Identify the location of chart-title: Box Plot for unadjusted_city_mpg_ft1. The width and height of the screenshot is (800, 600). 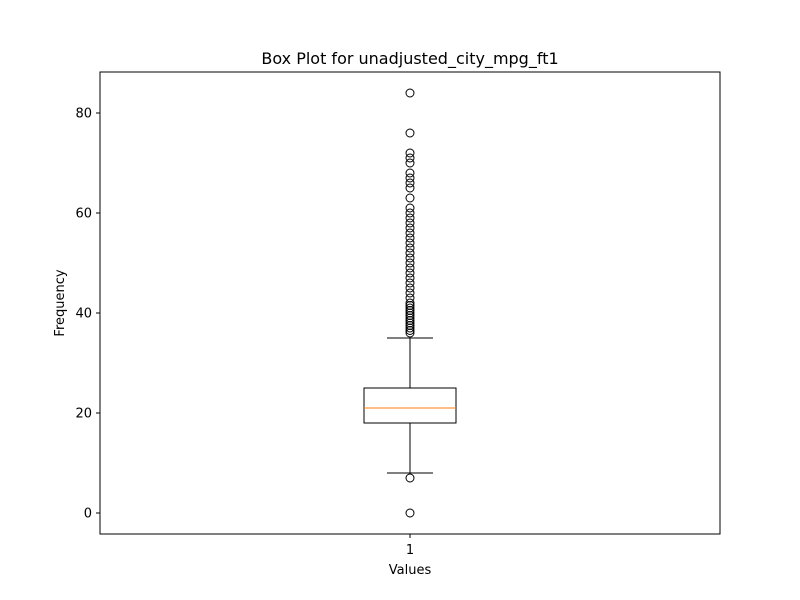
(409, 59).